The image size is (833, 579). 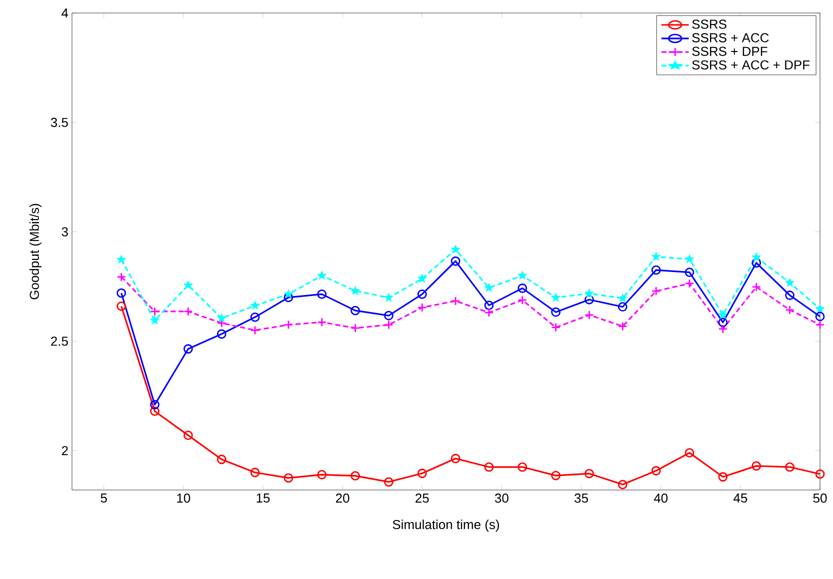 I want to click on y-tick-label: 3, so click(x=65, y=231).